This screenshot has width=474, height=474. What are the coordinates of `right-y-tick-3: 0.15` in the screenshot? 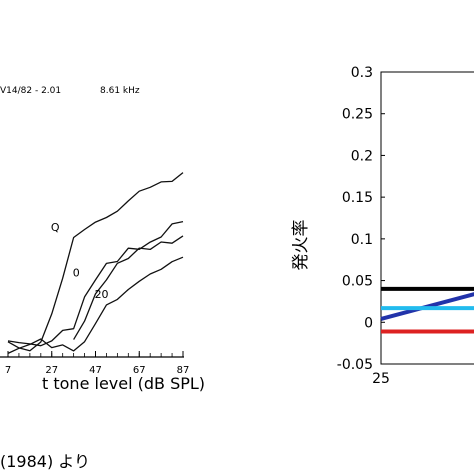 It's located at (363, 198).